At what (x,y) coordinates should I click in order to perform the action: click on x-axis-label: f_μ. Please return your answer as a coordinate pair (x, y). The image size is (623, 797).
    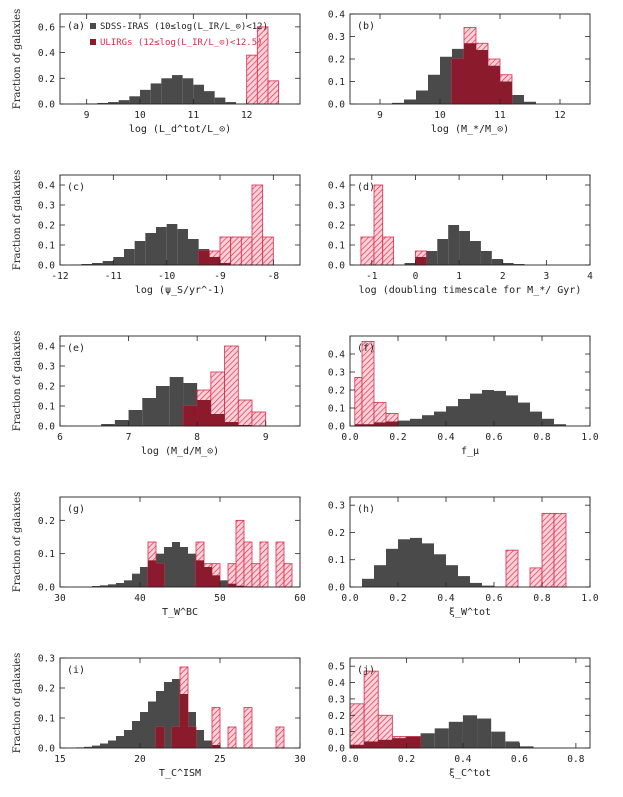
    Looking at the image, I should click on (470, 451).